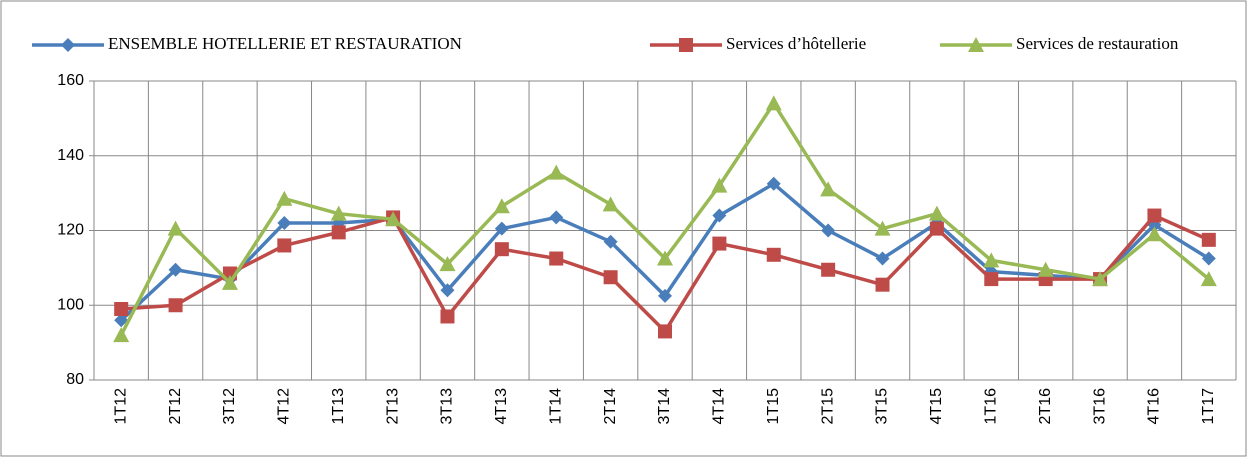  Describe the element at coordinates (610, 406) in the screenshot. I see `x-tick-label: 2T14` at that location.